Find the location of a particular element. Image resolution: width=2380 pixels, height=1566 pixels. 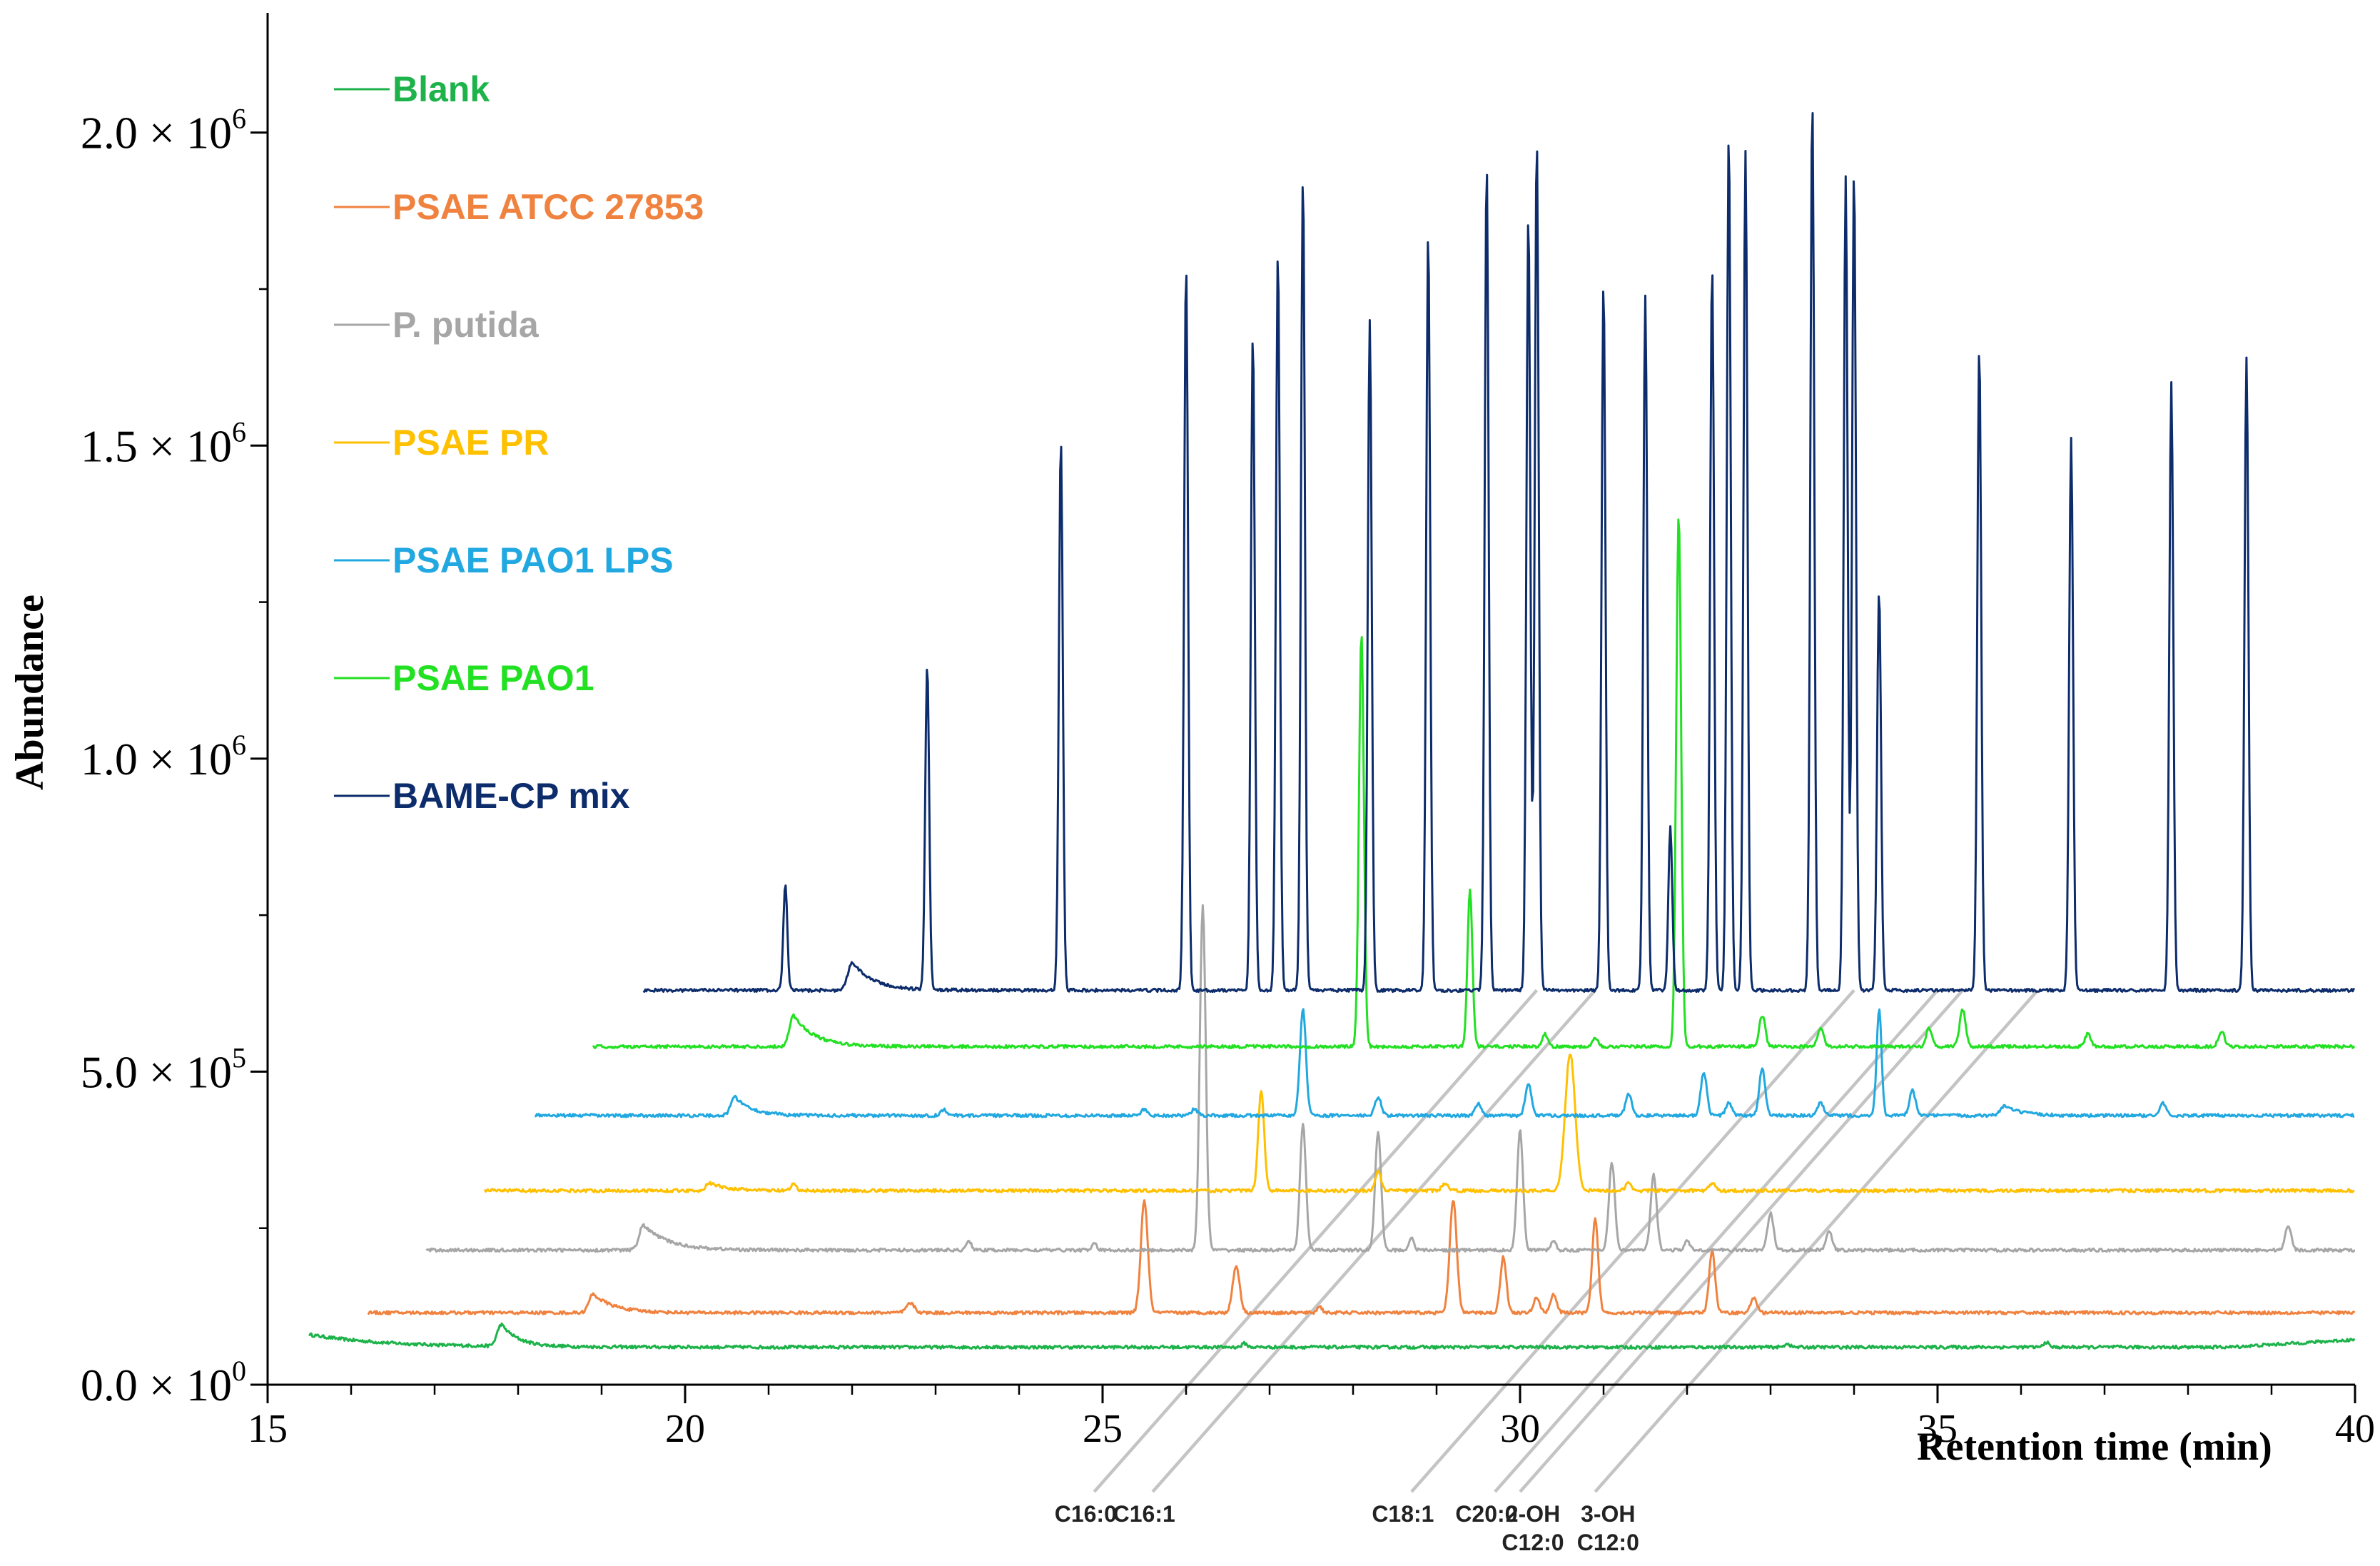

legend-label: BAME-CP mix is located at coordinates (511, 796).